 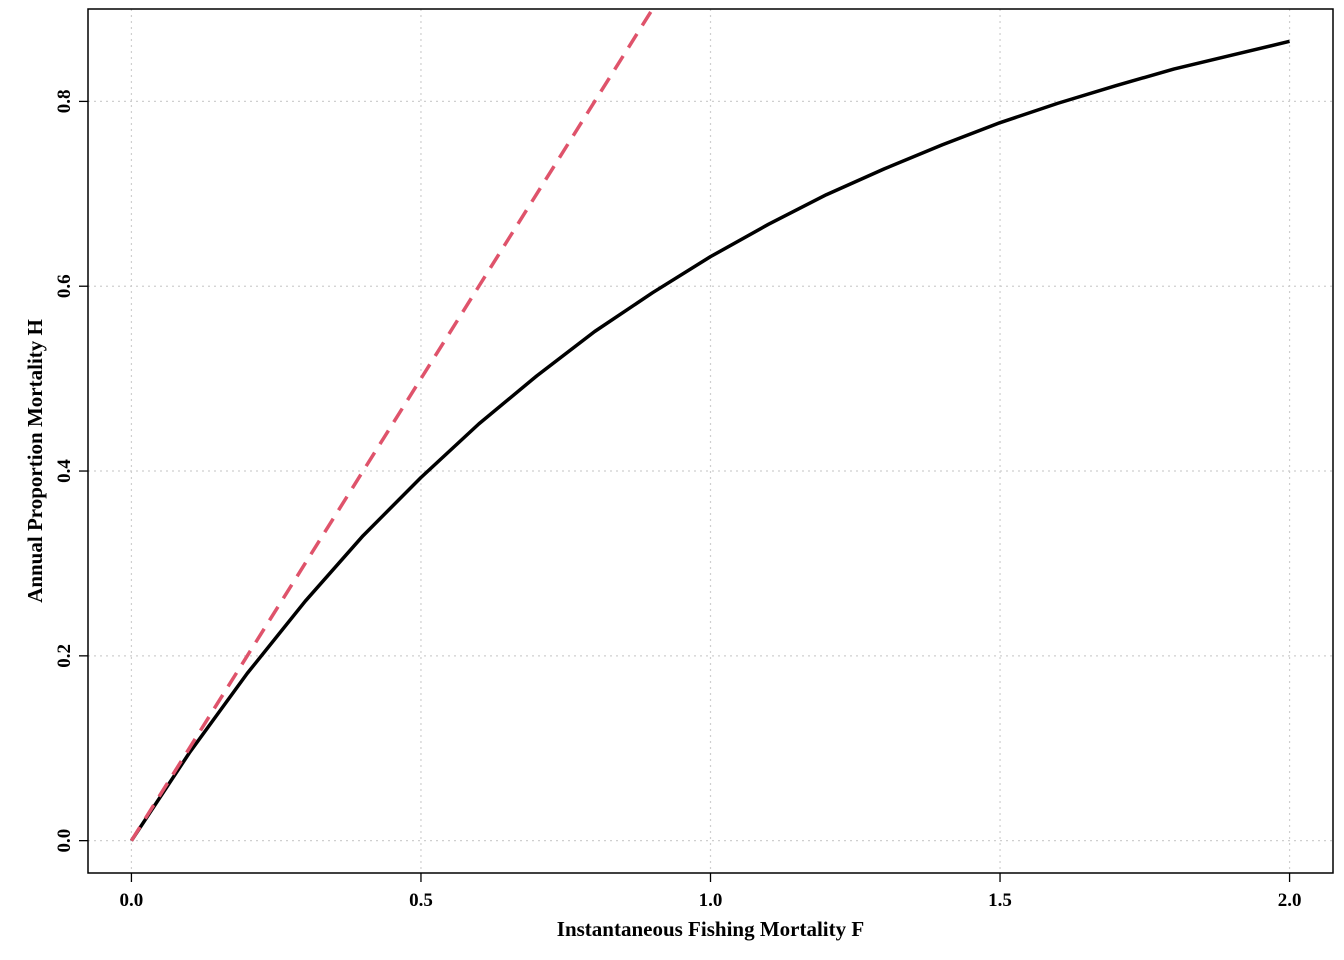 What do you see at coordinates (64, 841) in the screenshot?
I see `y-tick-label: 0.0` at bounding box center [64, 841].